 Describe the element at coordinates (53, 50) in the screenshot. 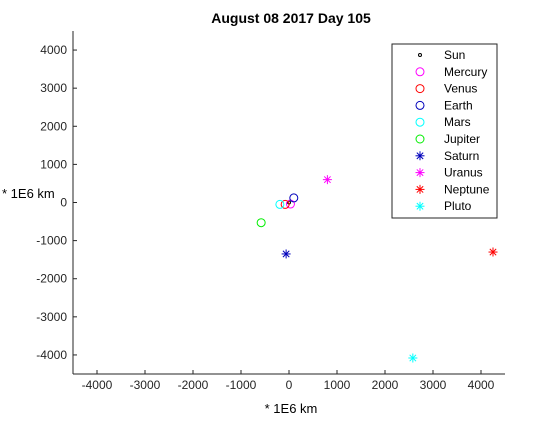

I see `y-tick-label: 4000` at that location.